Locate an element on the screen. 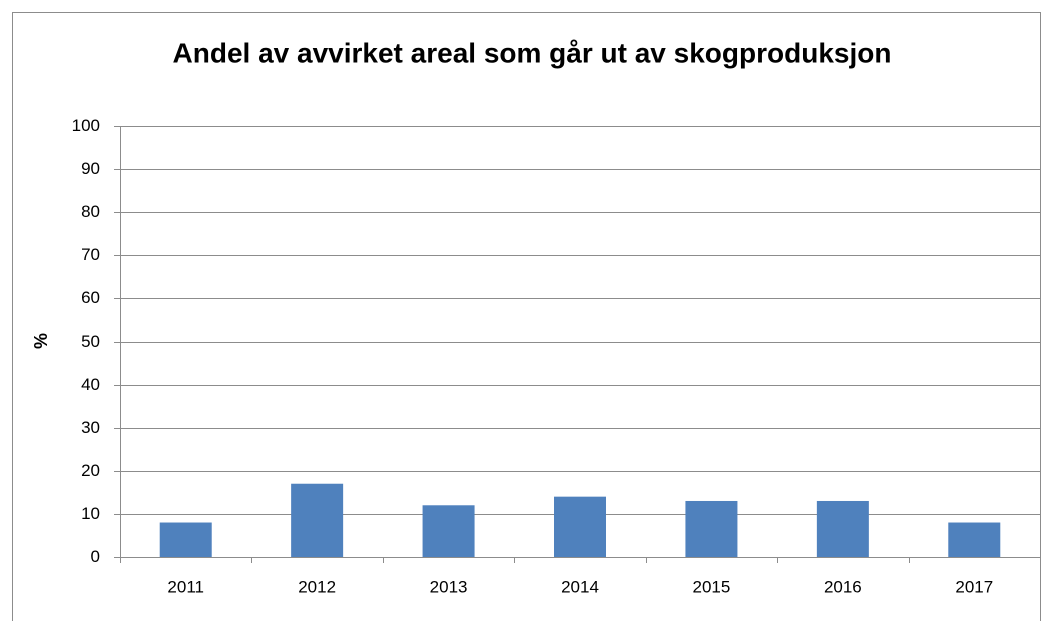 The width and height of the screenshot is (1044, 621). y-tick-label: 100 is located at coordinates (86, 125).